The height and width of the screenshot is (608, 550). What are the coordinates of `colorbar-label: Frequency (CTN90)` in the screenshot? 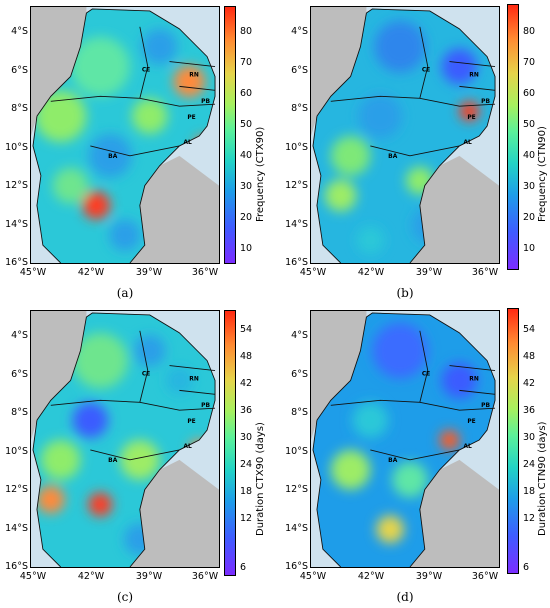 It's located at (542, 174).